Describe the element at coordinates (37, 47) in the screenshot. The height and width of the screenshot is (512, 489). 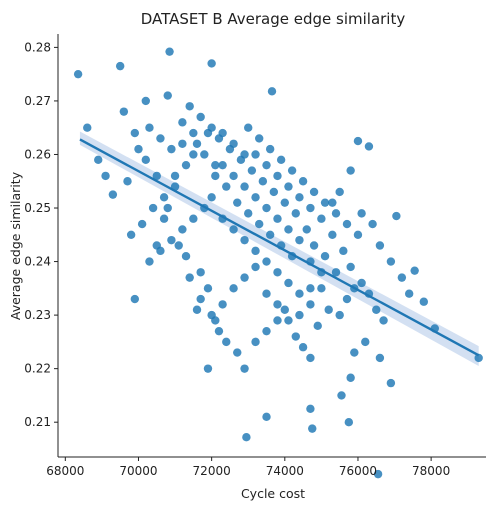
I see `y-tick-label: 0.28` at that location.